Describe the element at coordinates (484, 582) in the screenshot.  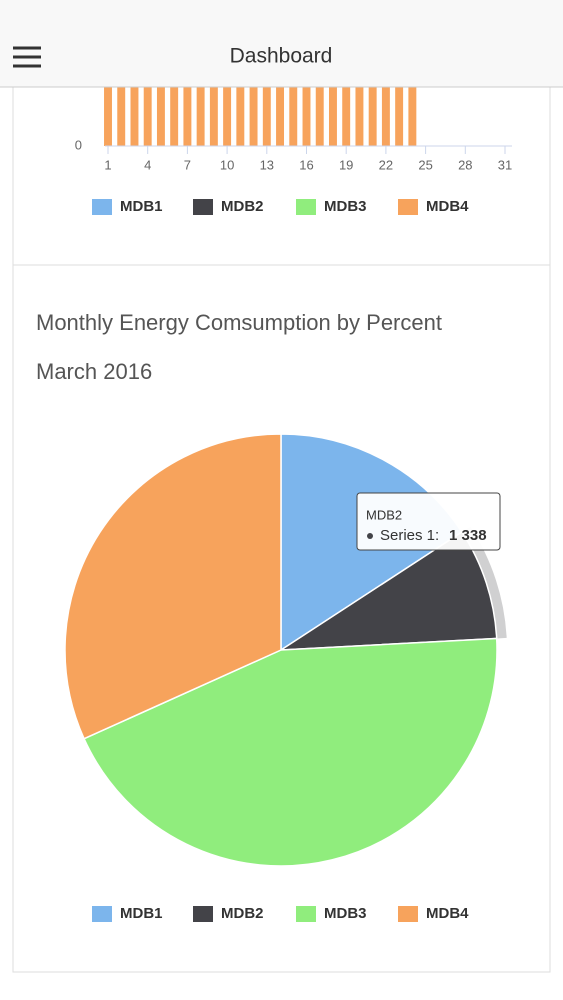
I see `hover-halo` at that location.